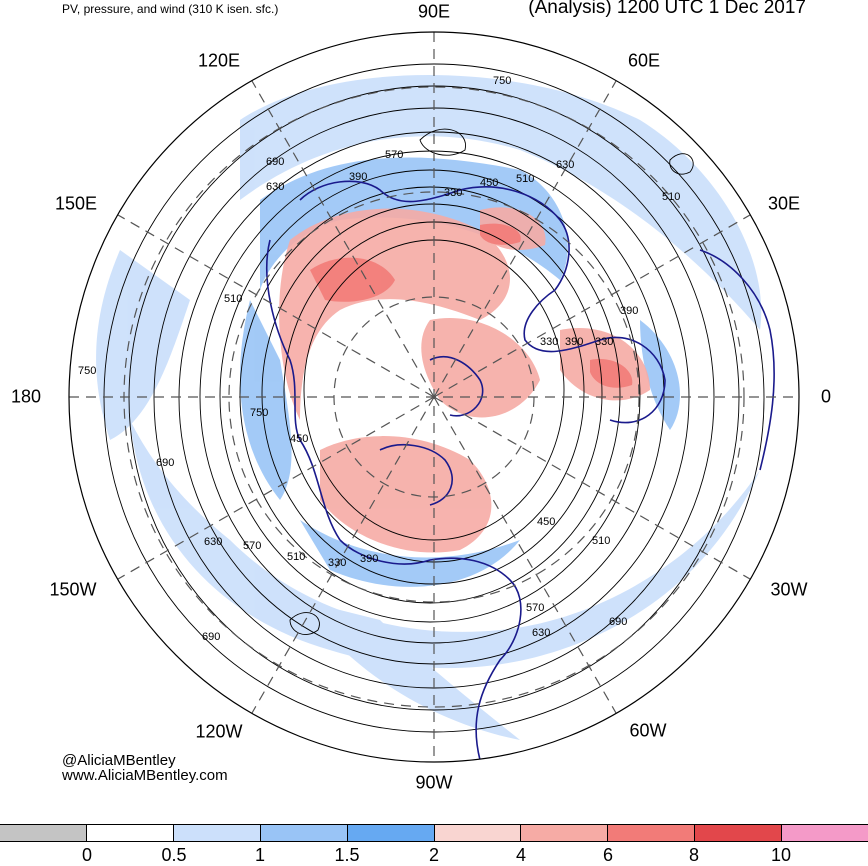 This screenshot has height=866, width=868. I want to click on colorbar-tick: 6, so click(608, 855).